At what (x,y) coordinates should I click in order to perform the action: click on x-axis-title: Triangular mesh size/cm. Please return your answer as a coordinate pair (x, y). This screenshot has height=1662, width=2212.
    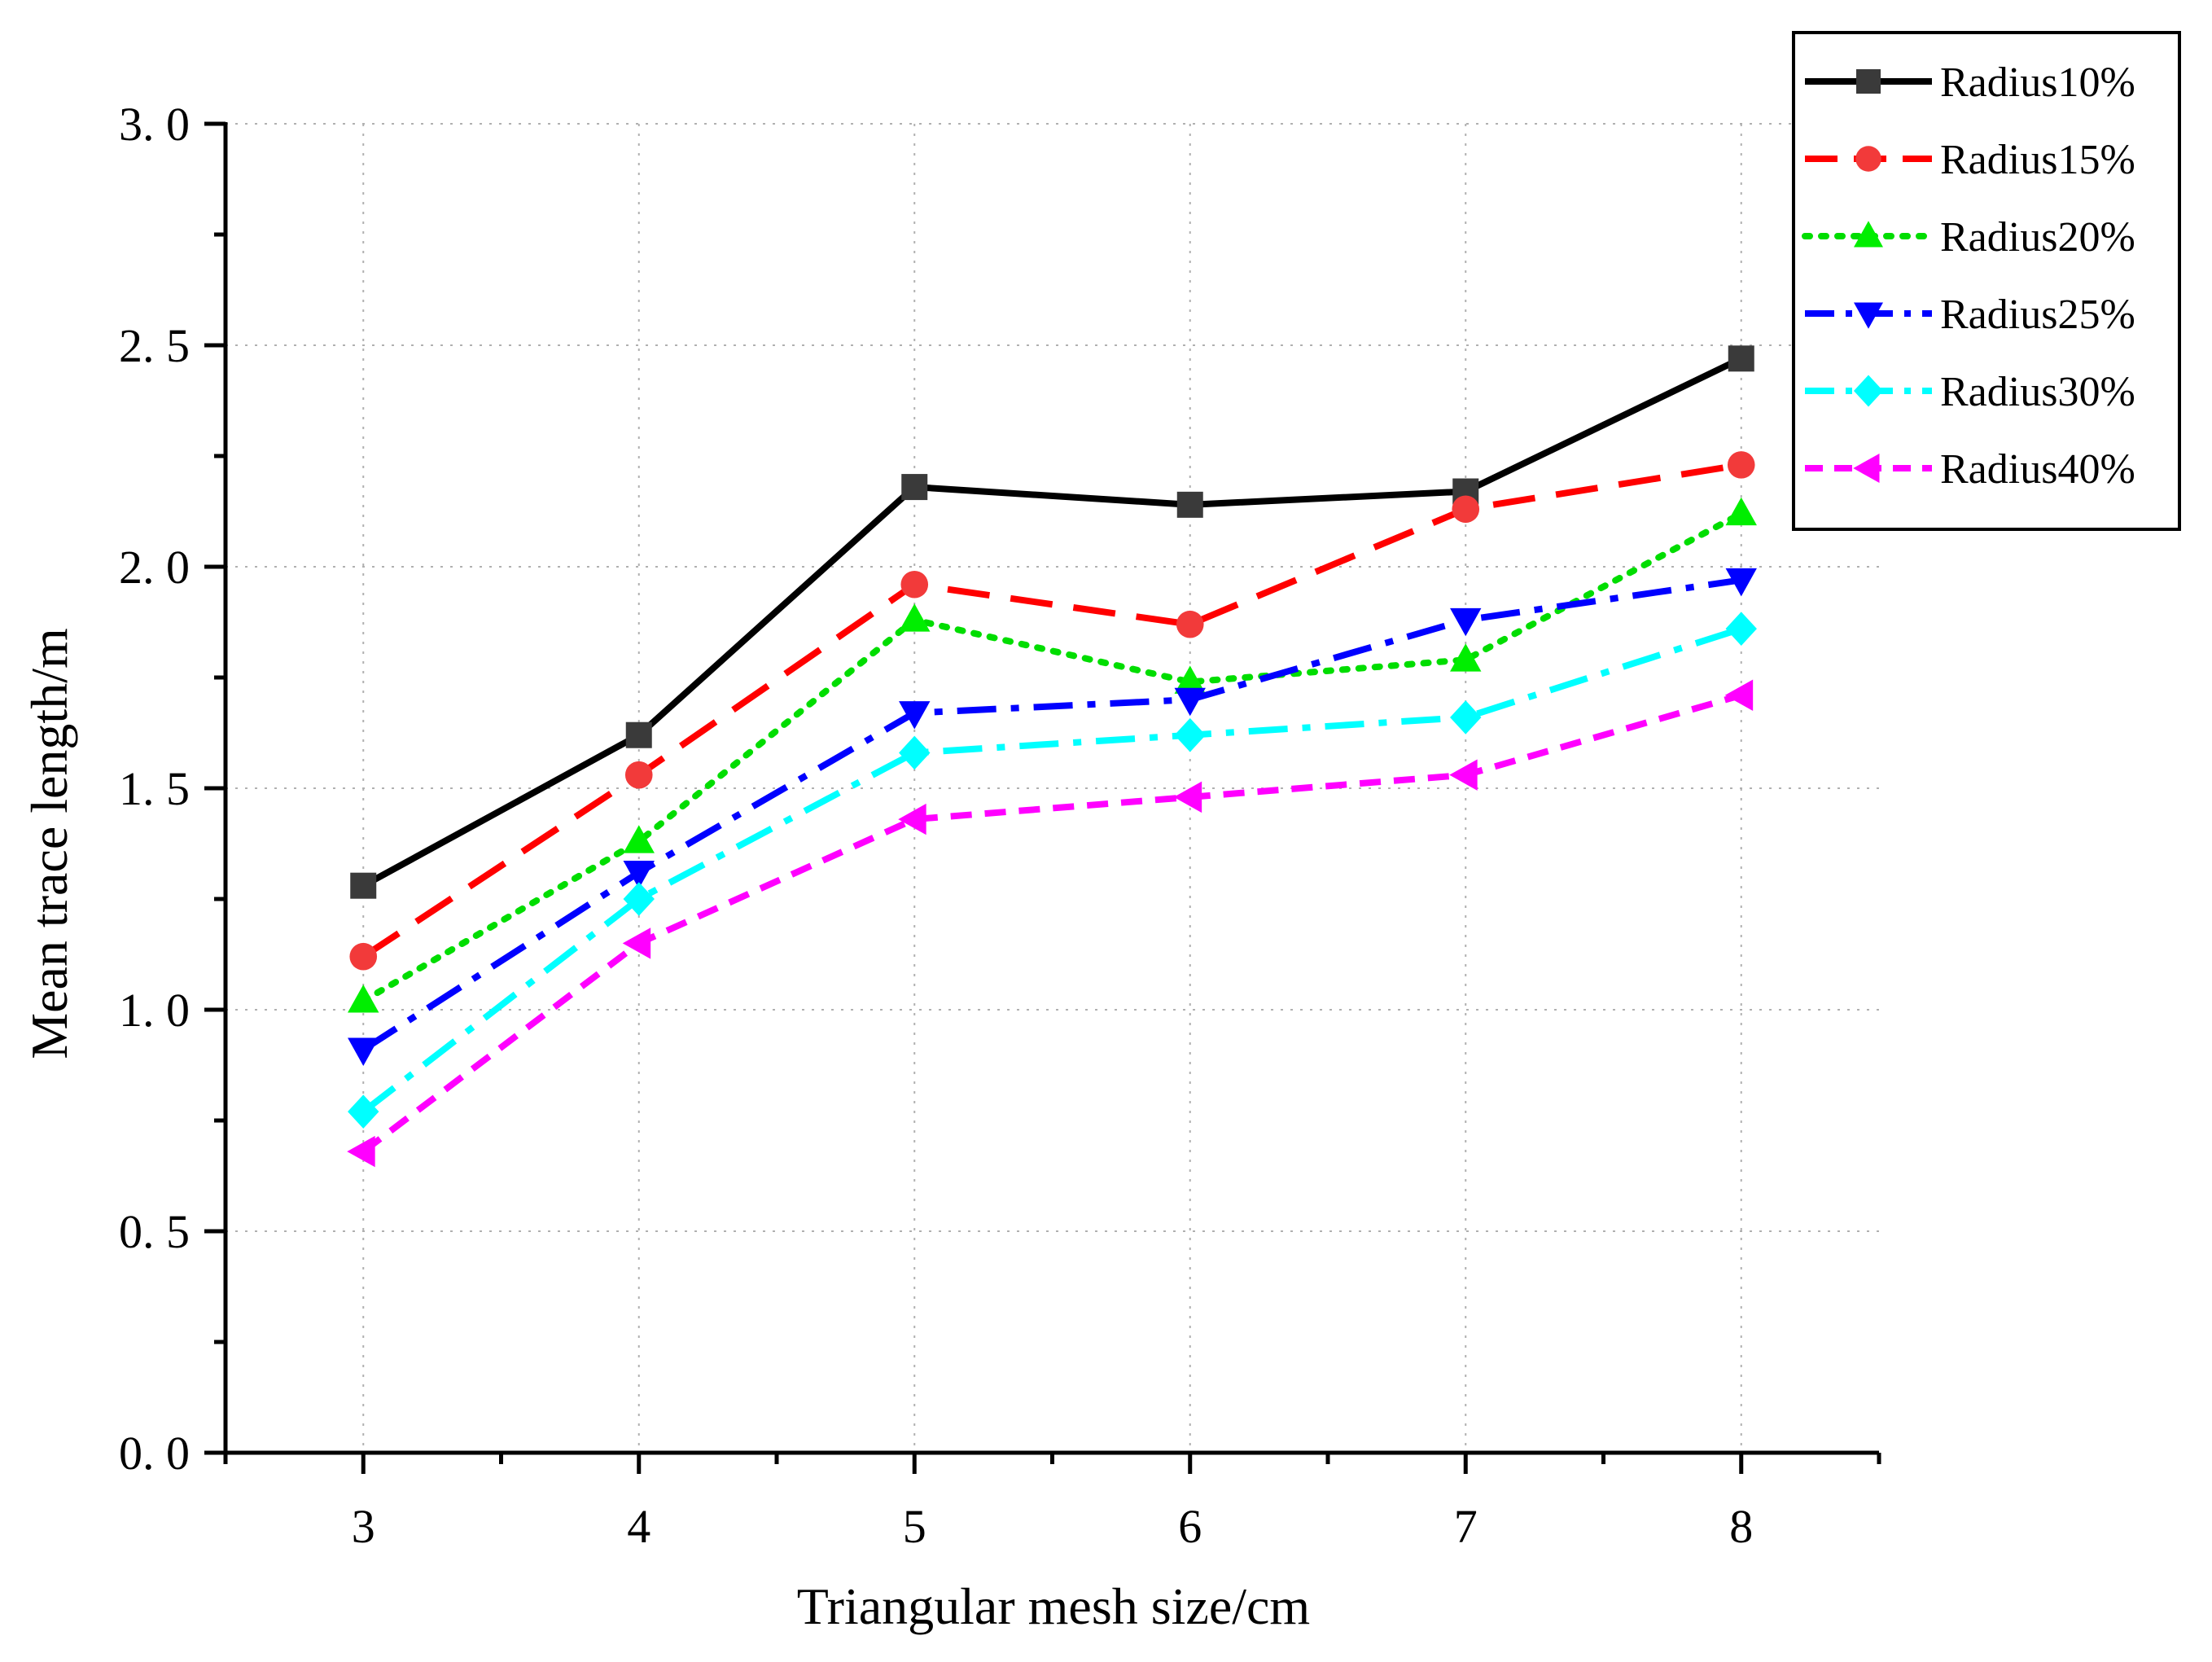
    Looking at the image, I should click on (1053, 1606).